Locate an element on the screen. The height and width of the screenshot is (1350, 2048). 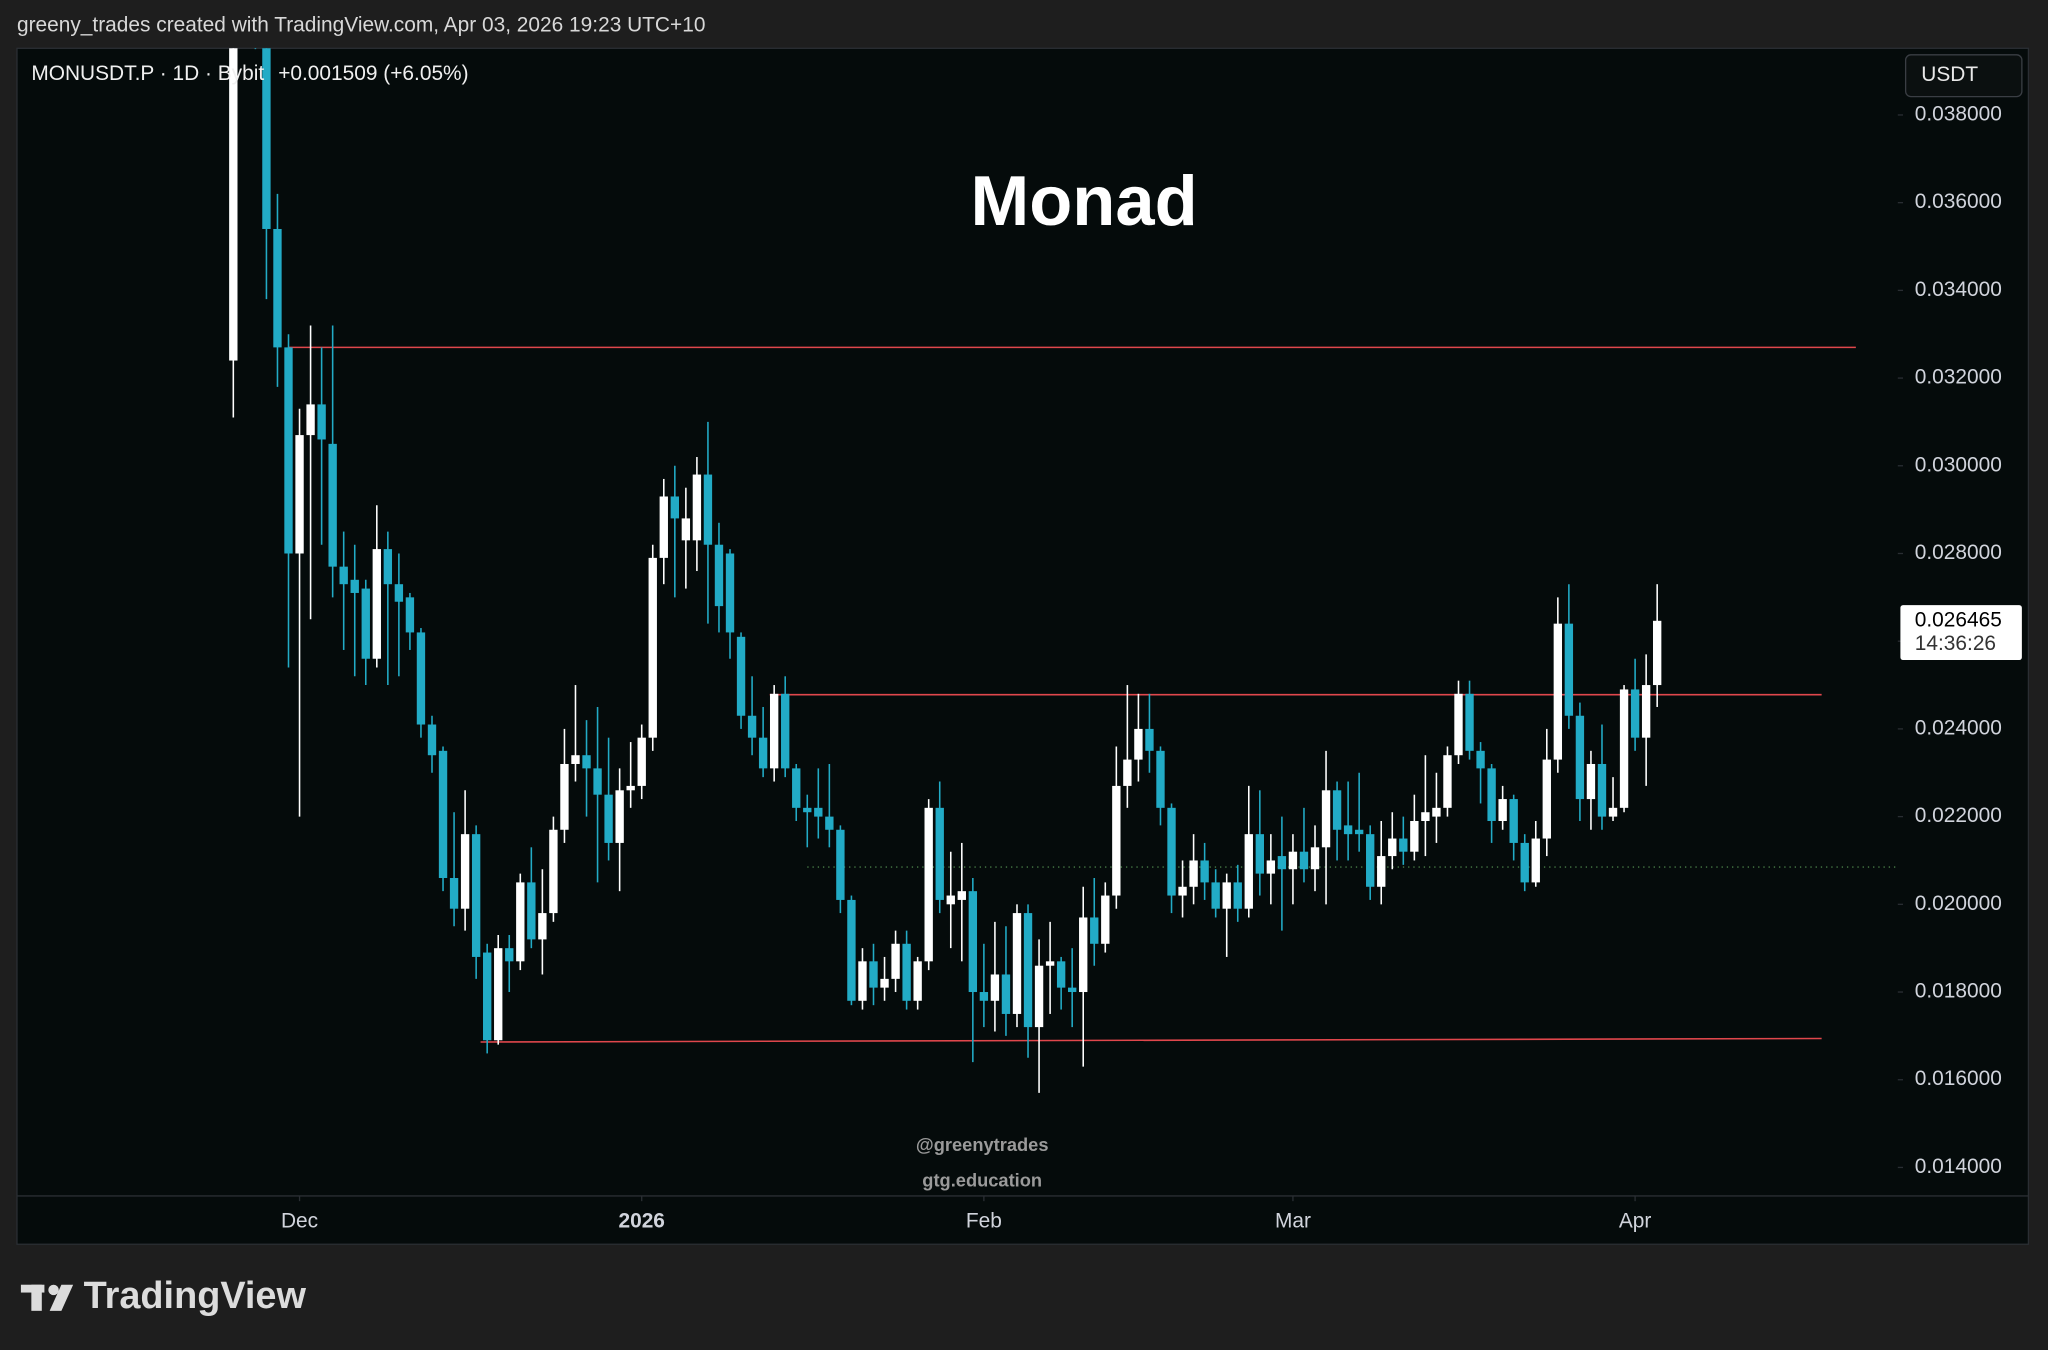
currency-button is located at coordinates (1963, 76).